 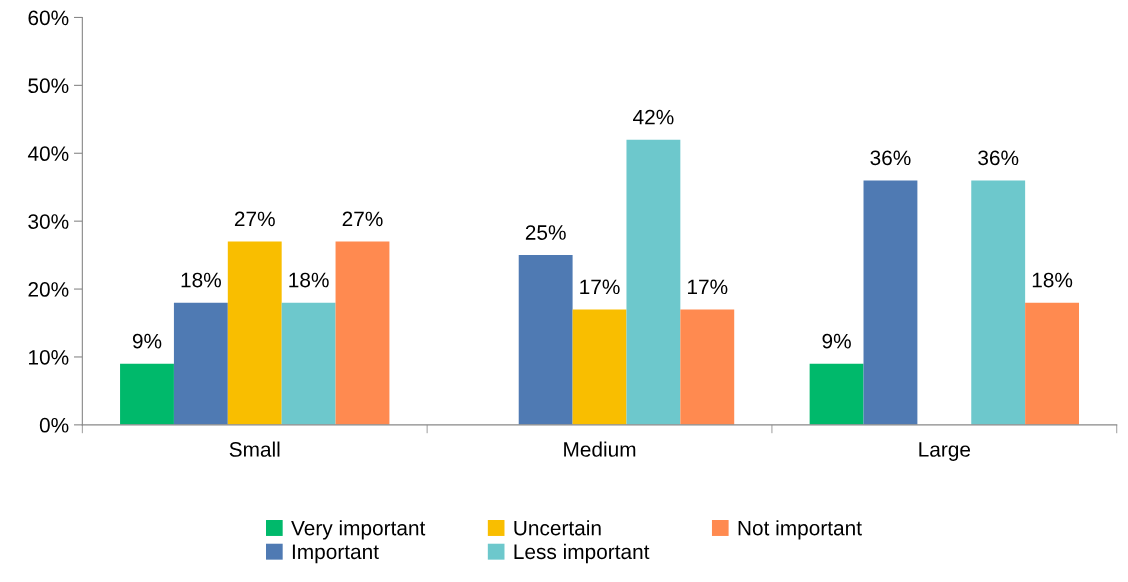 What do you see at coordinates (54, 425) in the screenshot?
I see `y-tick-label: 0%` at bounding box center [54, 425].